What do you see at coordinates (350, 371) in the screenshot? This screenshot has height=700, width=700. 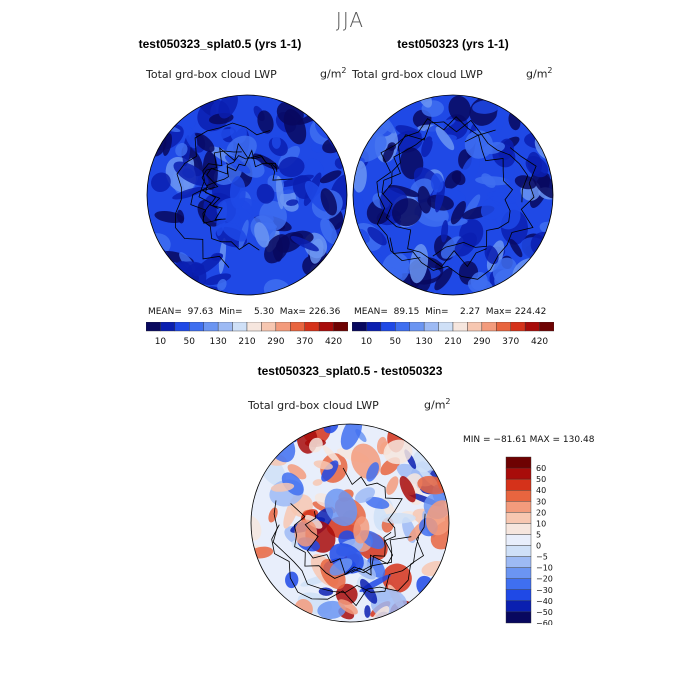 I see `panel3-title: test050323_splat0.5 - test050323` at bounding box center [350, 371].